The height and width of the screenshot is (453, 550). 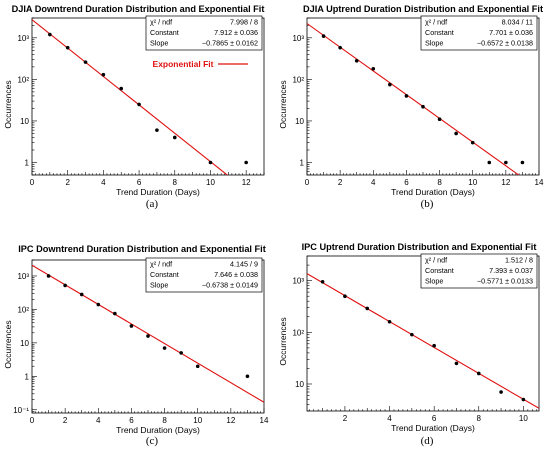 What do you see at coordinates (244, 22) in the screenshot?
I see `stats-value: 7.998 / 8` at bounding box center [244, 22].